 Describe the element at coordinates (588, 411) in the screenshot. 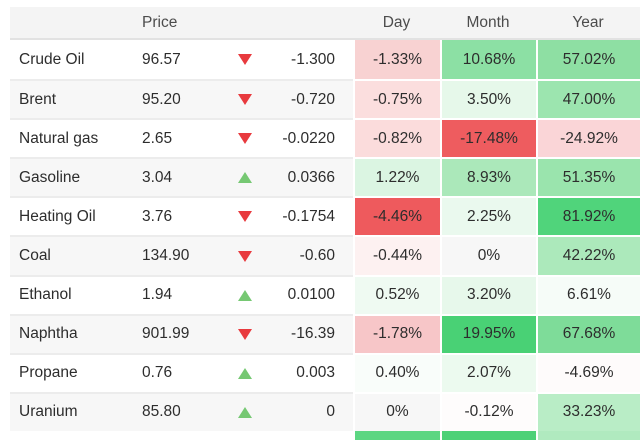

I see `year-percent-cell: 33.23%` at that location.